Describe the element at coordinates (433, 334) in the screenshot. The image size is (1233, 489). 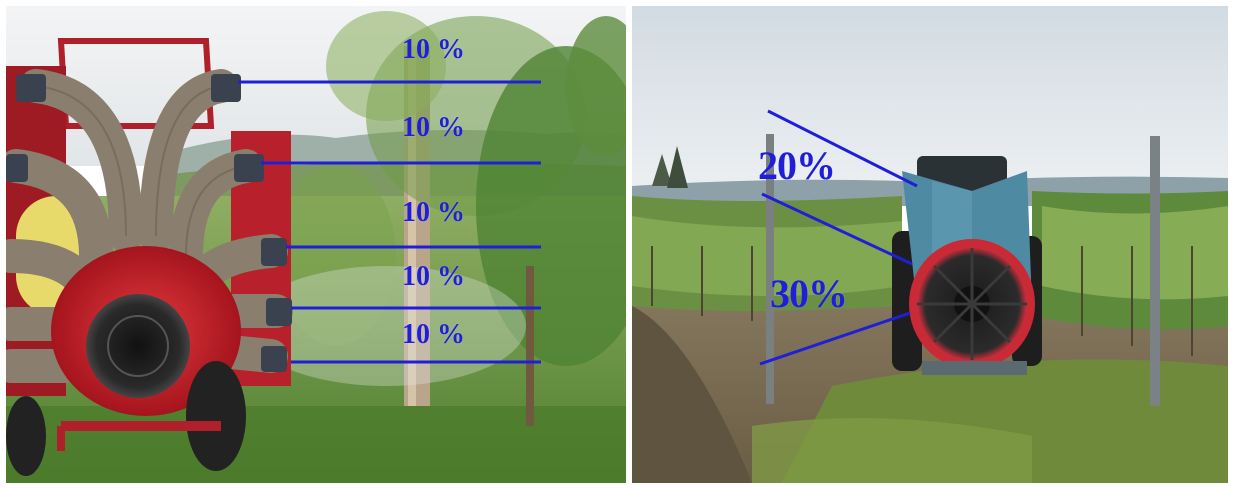
I see `percent-label-5: 10 %` at that location.